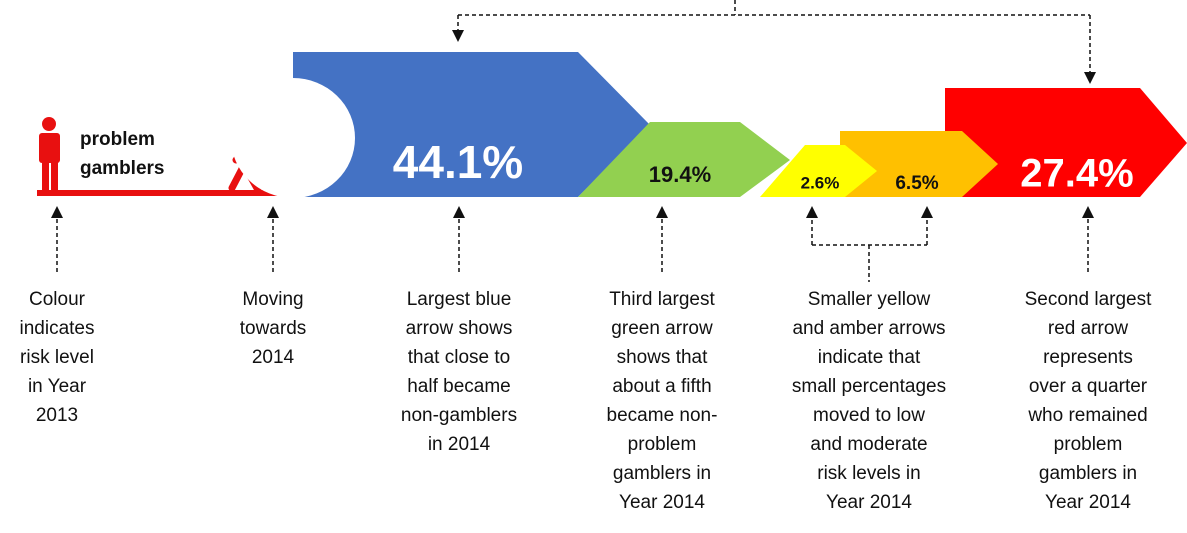  Describe the element at coordinates (869, 415) in the screenshot. I see `caption-line: moved to low` at that location.